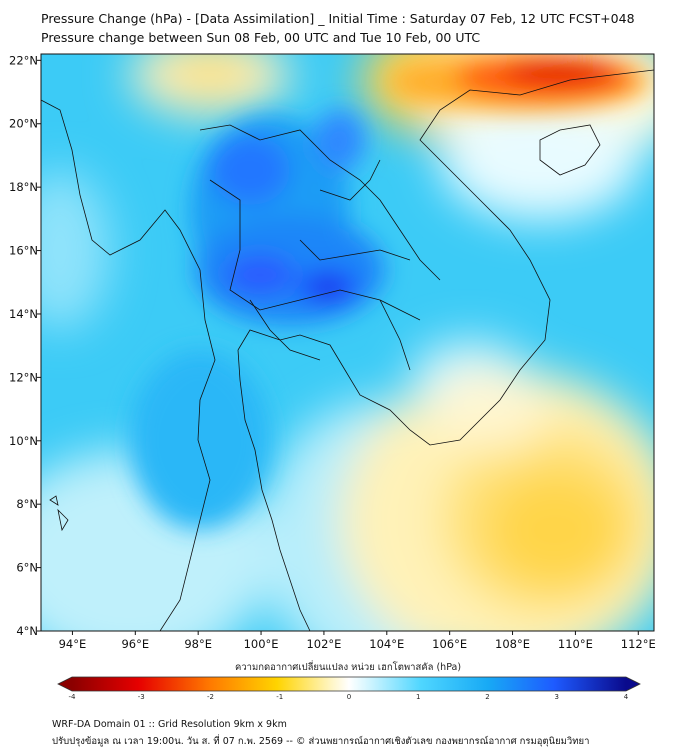  I want to click on colorbar-max-extend, so click(633, 684).